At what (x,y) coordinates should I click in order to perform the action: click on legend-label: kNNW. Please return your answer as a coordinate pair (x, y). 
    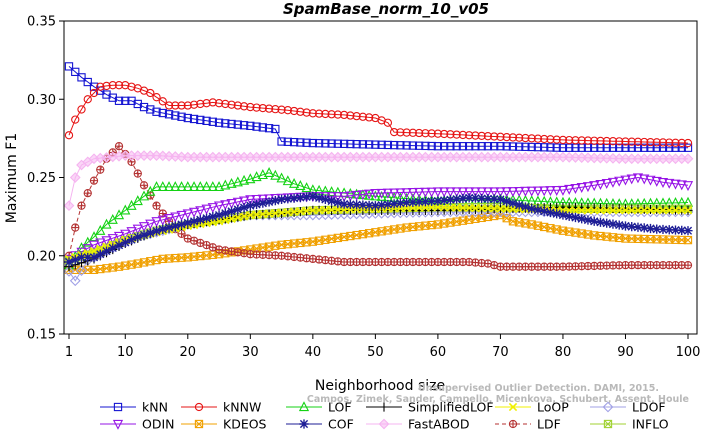
    Looking at the image, I should click on (242, 407).